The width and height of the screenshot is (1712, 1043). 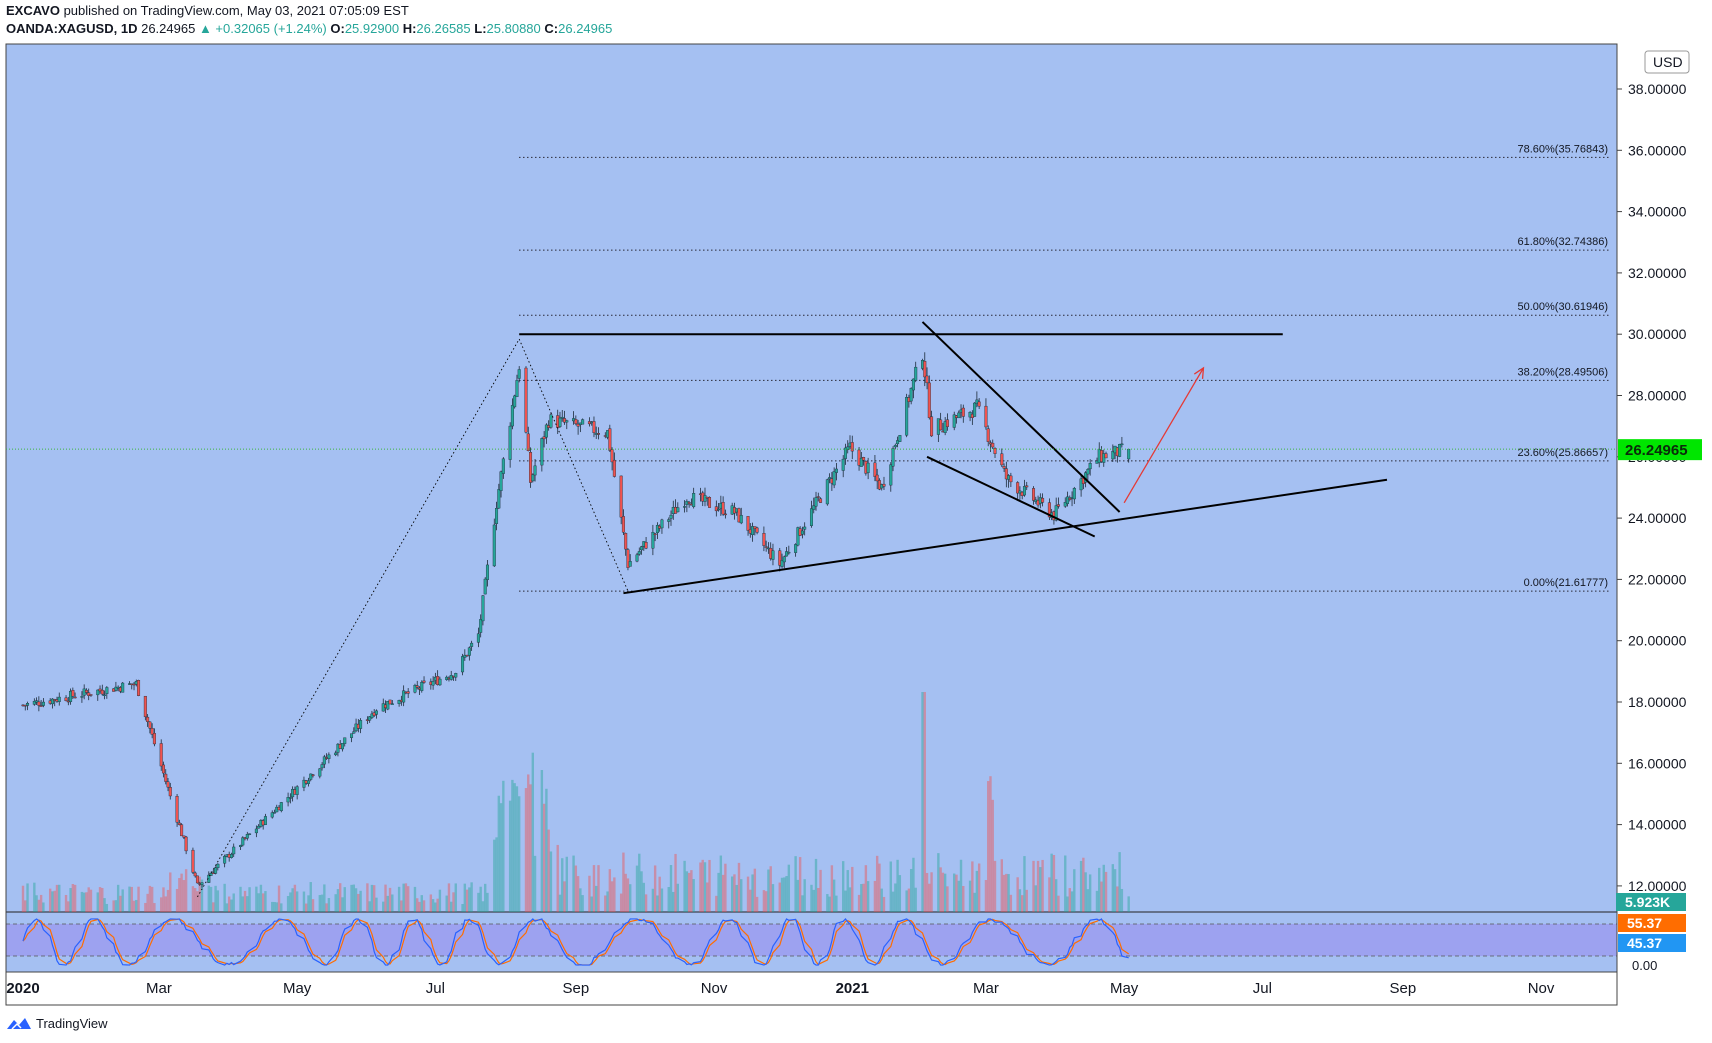 What do you see at coordinates (1011, 496) in the screenshot?
I see `trendline-wedge-lower` at bounding box center [1011, 496].